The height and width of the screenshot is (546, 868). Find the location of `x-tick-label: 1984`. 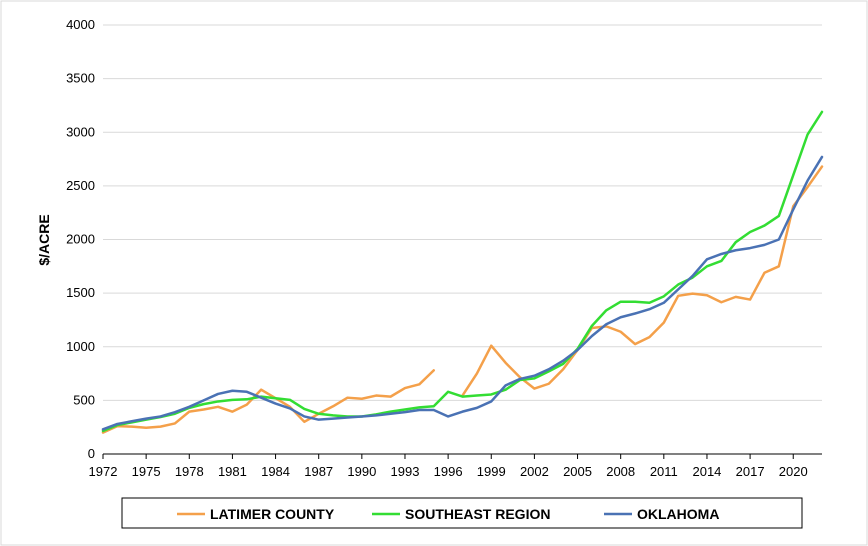

x-tick-label: 1984 is located at coordinates (275, 471).